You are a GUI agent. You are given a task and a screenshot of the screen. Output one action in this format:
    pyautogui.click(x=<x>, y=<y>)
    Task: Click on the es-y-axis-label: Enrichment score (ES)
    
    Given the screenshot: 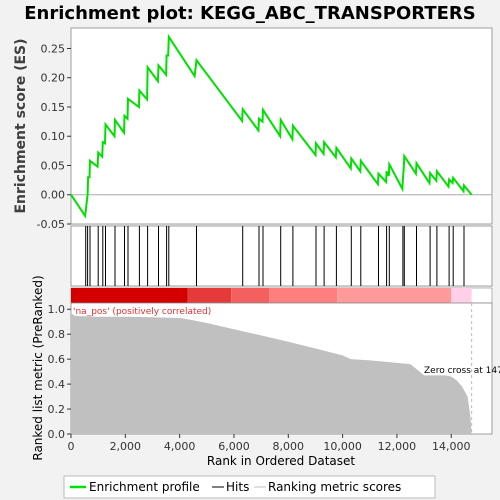 What is the action you would take?
    pyautogui.click(x=21, y=125)
    